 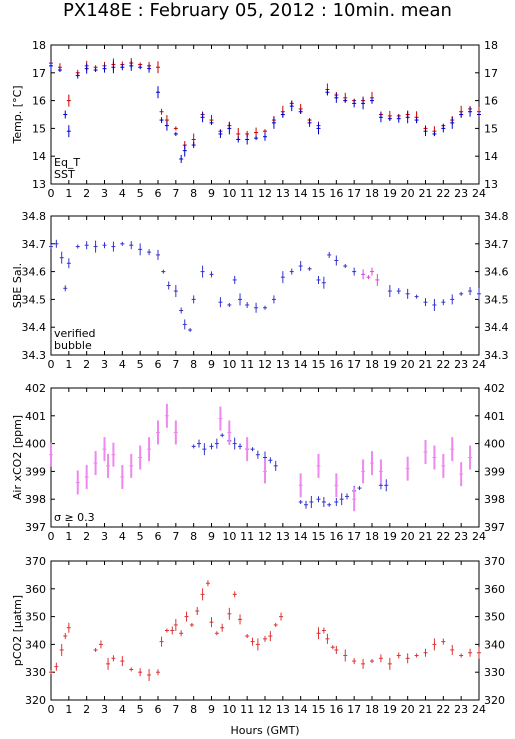 What do you see at coordinates (496, 272) in the screenshot?
I see `y-tick-label: 34.6` at bounding box center [496, 272].